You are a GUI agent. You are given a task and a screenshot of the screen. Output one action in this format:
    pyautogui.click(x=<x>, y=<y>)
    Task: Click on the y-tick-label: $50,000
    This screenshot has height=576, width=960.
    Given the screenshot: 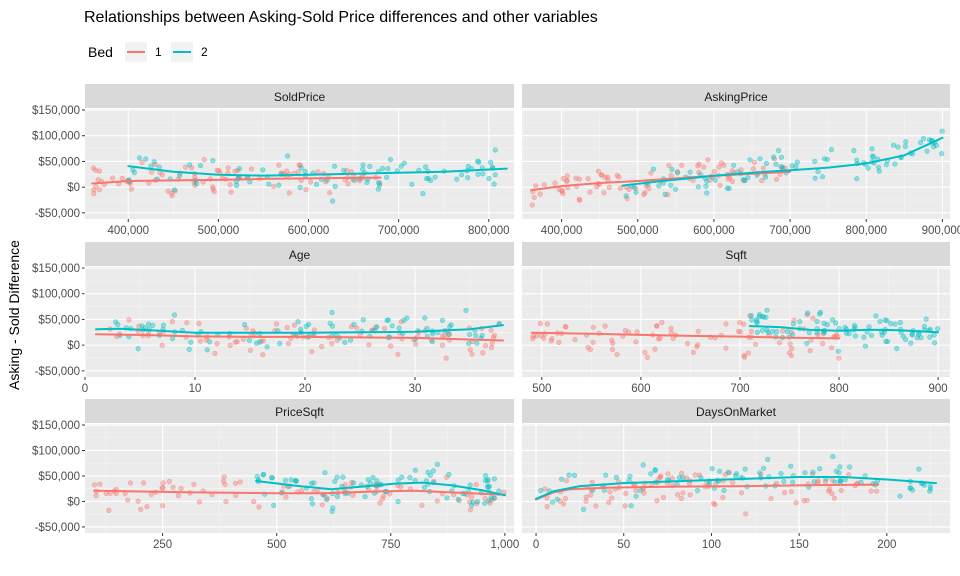 What is the action you would take?
    pyautogui.click(x=59, y=477)
    